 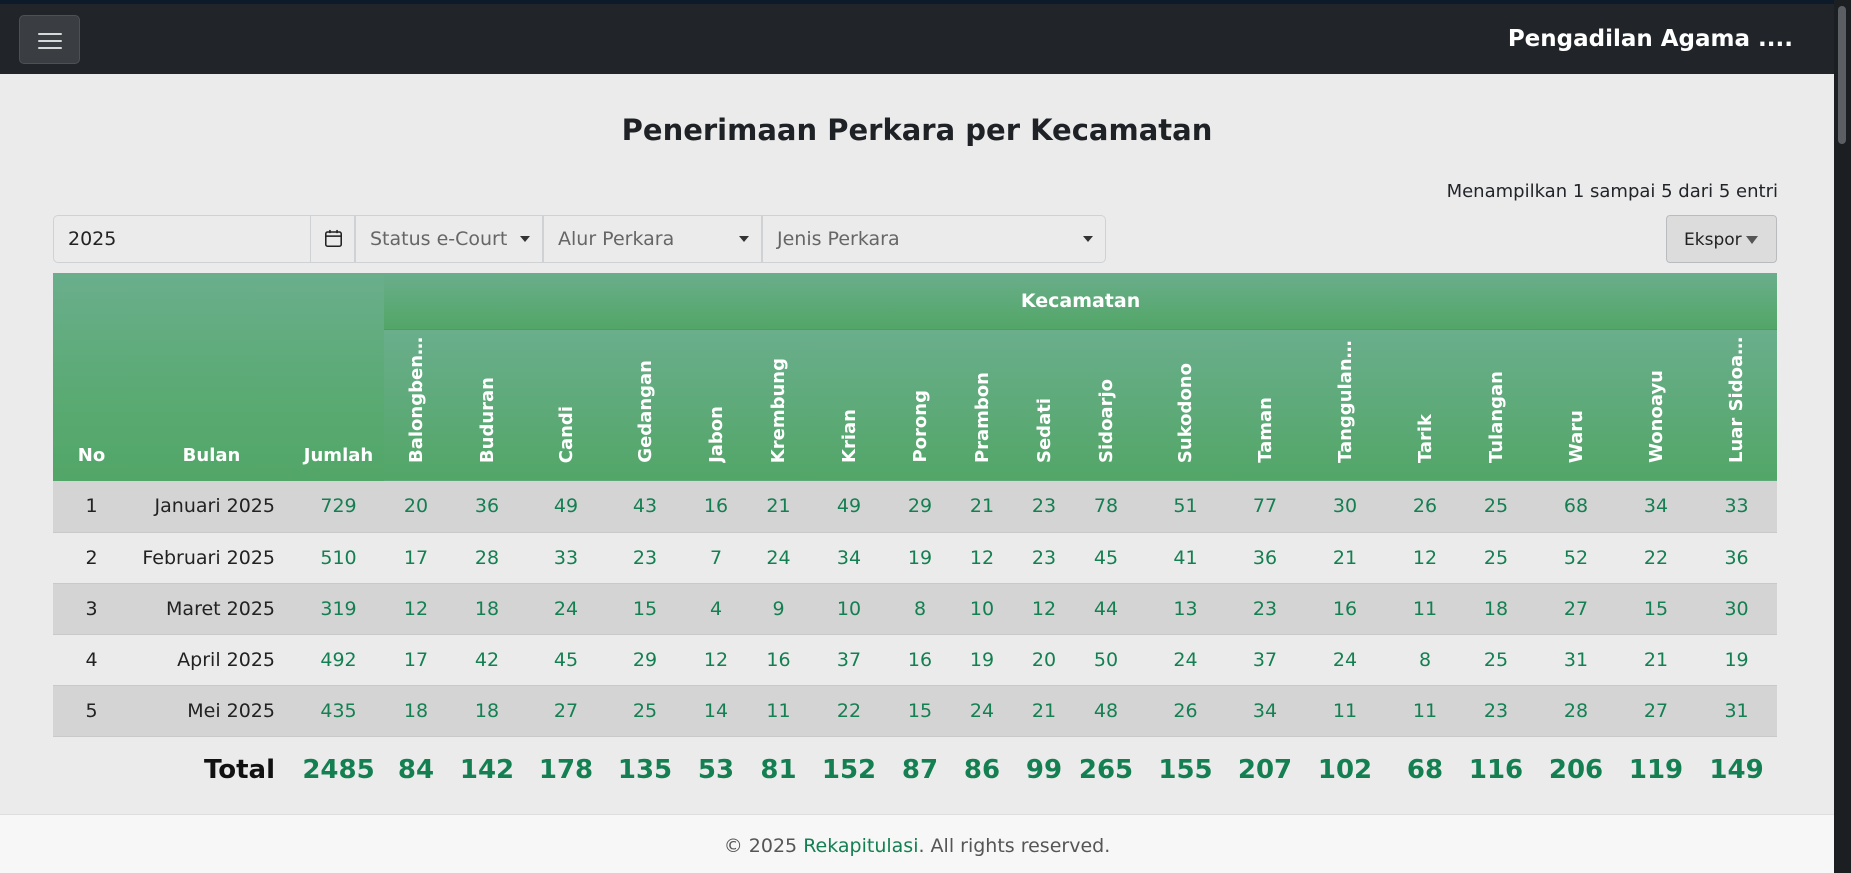 What do you see at coordinates (1576, 507) in the screenshot?
I see `row-value-link: 68` at bounding box center [1576, 507].